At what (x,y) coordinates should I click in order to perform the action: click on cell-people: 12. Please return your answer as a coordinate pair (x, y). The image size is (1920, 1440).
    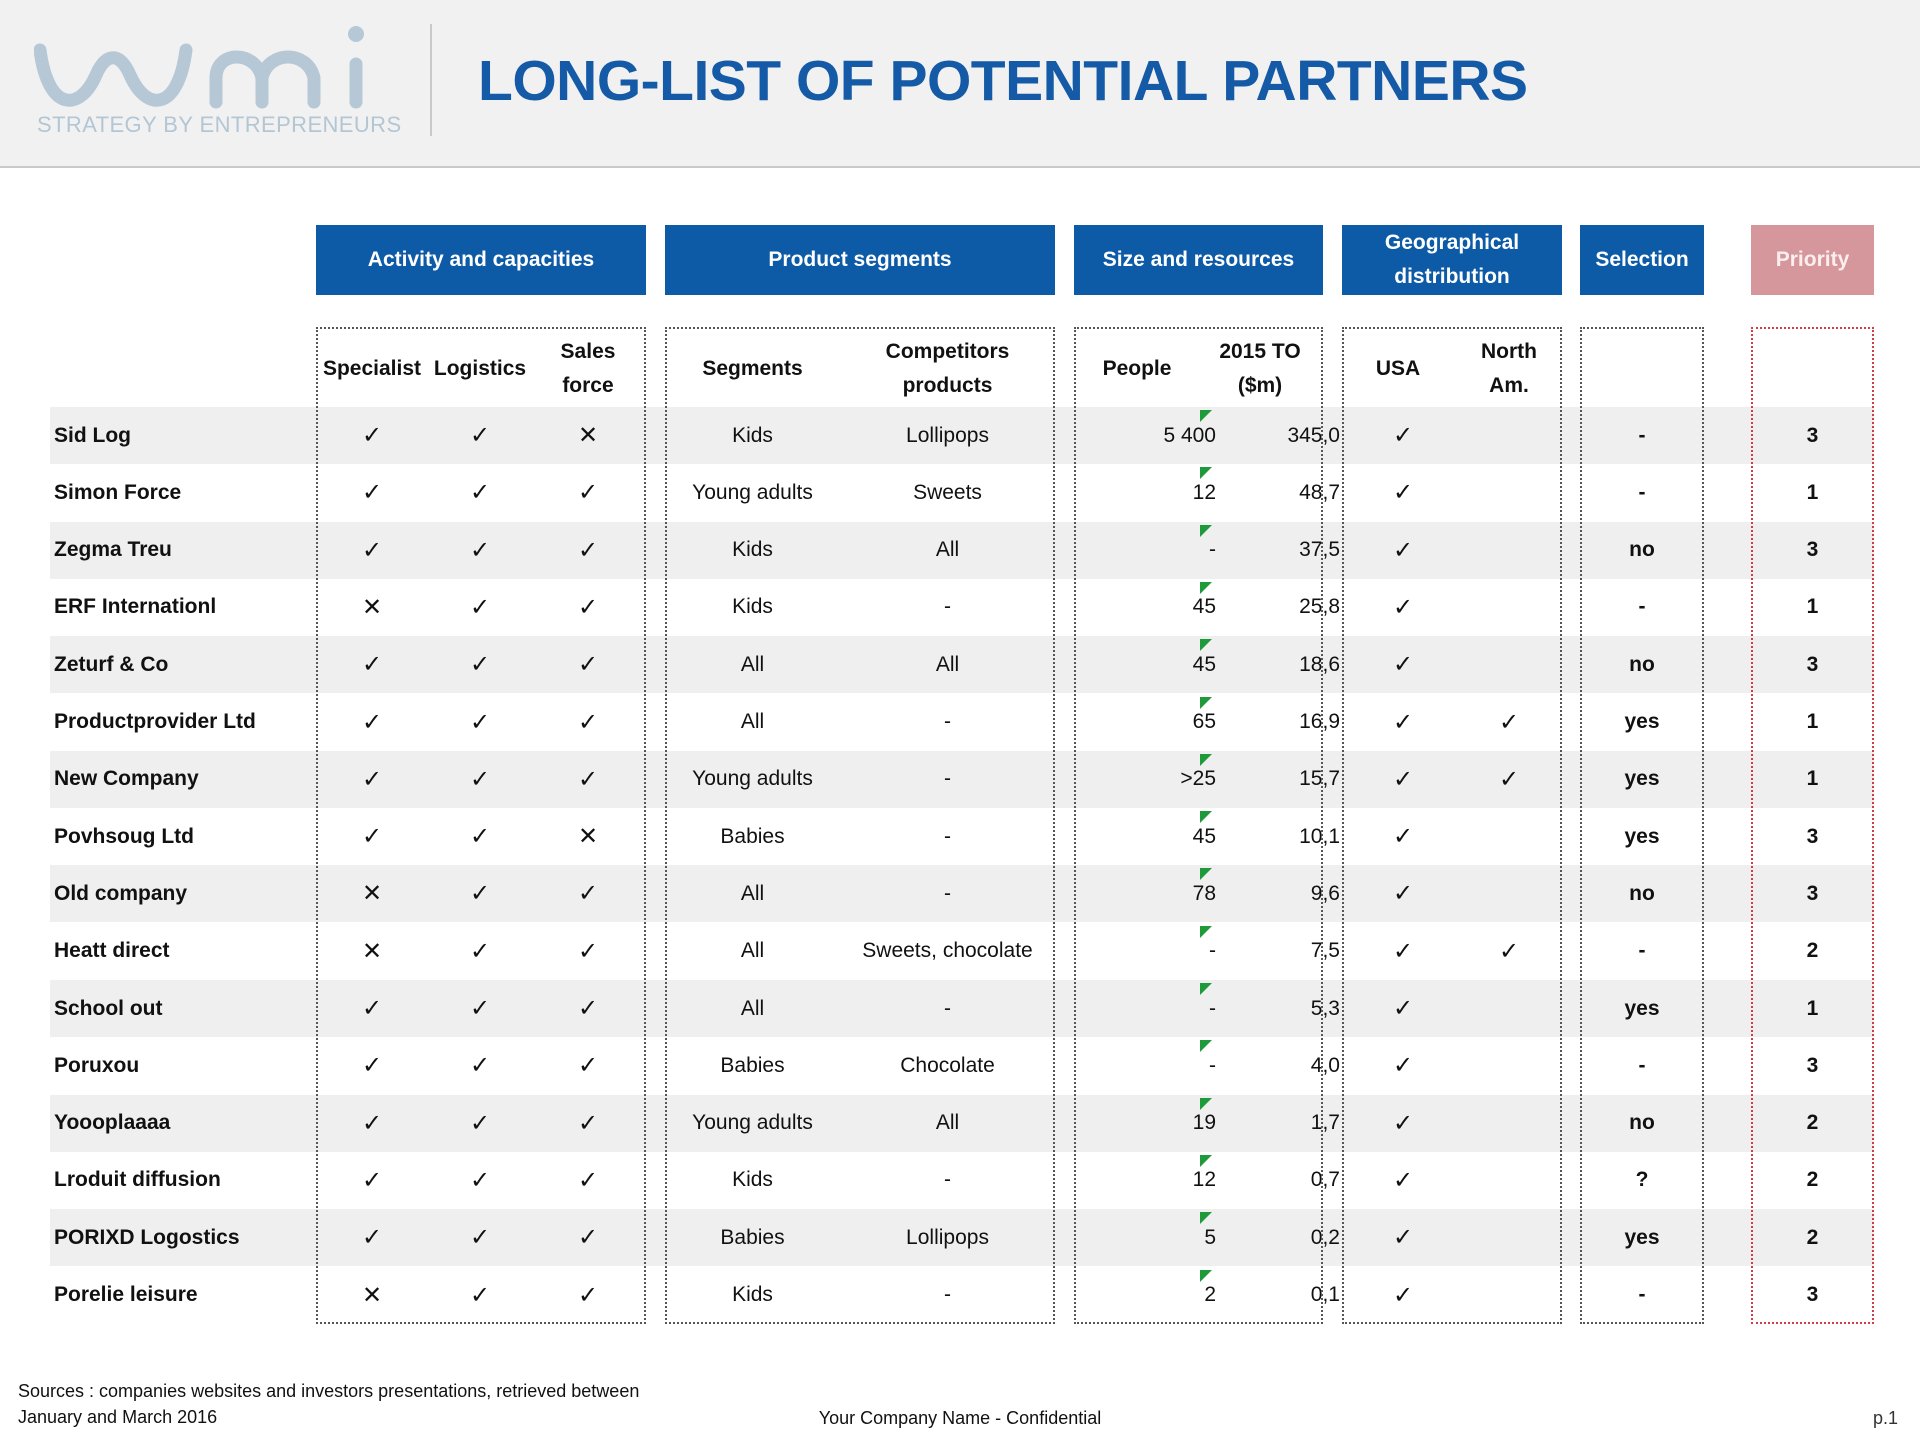
    Looking at the image, I should click on (1204, 492).